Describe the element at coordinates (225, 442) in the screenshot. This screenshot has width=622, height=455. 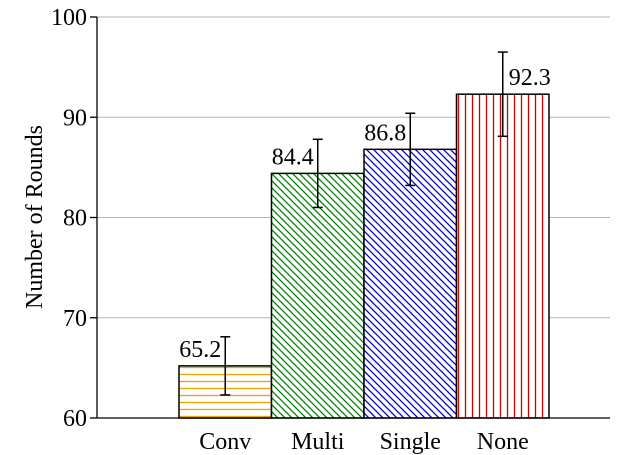
I see `x-tick-label-conv: Conv` at that location.